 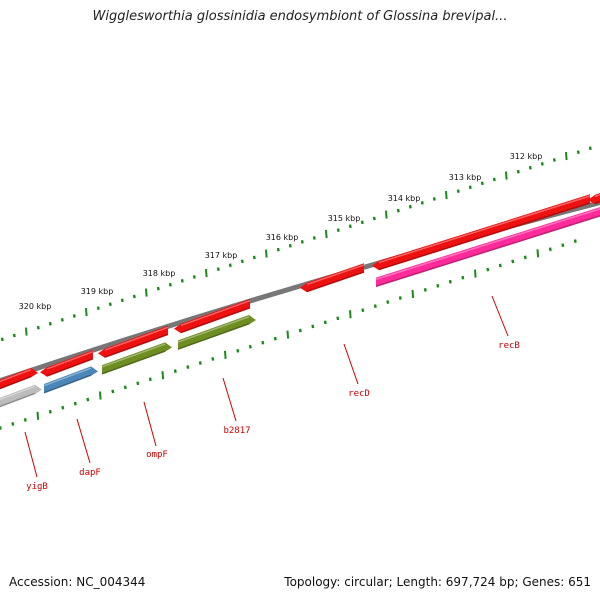 I want to click on gene-arrow-recB, so click(x=487, y=247).